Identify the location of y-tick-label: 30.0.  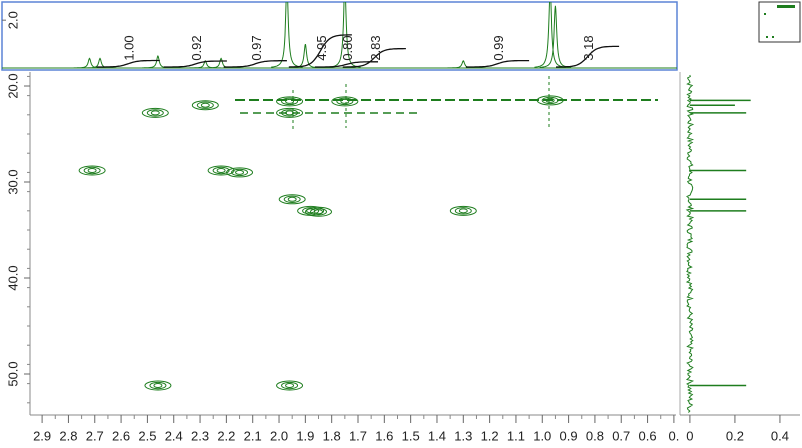
(12, 181).